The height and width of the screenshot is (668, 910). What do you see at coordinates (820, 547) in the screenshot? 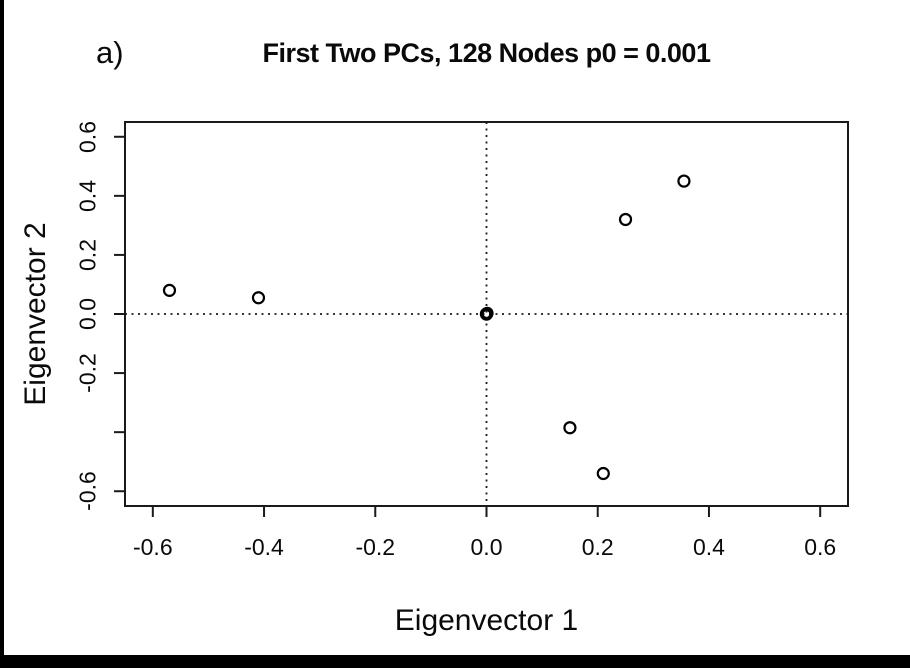
I see `x-tick-label: 0.6` at bounding box center [820, 547].